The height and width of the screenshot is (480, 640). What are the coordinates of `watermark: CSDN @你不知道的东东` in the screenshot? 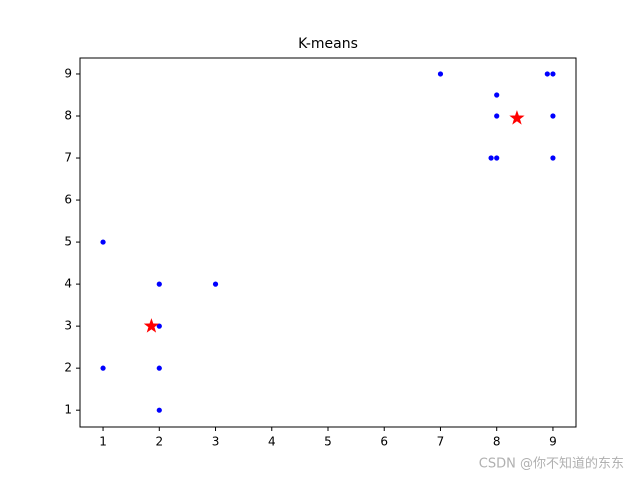 It's located at (551, 464).